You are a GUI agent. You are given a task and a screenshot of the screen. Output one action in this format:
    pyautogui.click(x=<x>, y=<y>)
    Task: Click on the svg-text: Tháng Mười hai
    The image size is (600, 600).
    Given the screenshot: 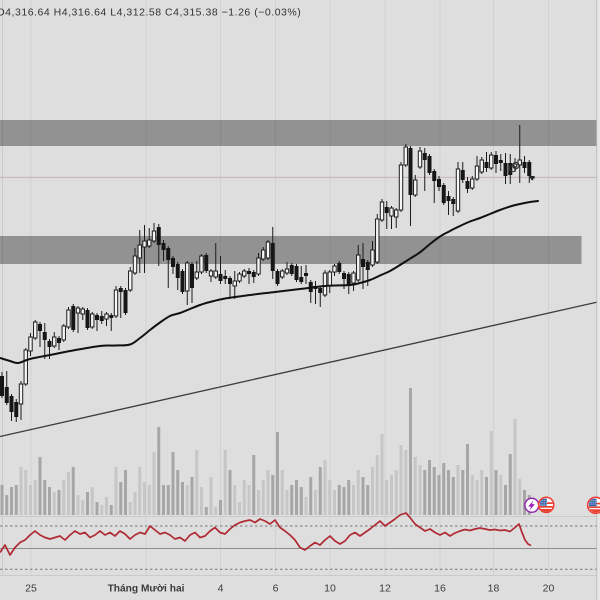 What is the action you would take?
    pyautogui.click(x=146, y=589)
    